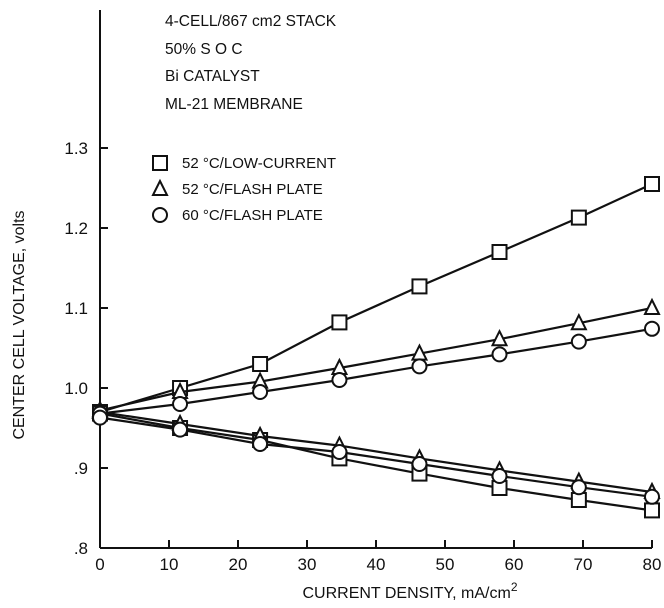 The height and width of the screenshot is (608, 664). What do you see at coordinates (252, 215) in the screenshot?
I see `legend-label-60c-flash-plate: 60 °C/FLASH PLATE` at bounding box center [252, 215].